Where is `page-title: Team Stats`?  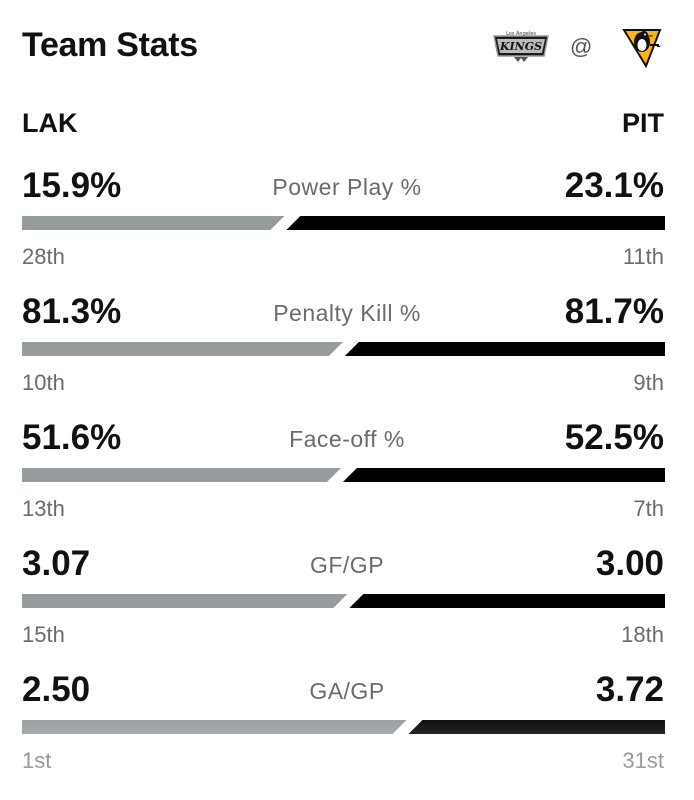 page-title: Team Stats is located at coordinates (110, 45).